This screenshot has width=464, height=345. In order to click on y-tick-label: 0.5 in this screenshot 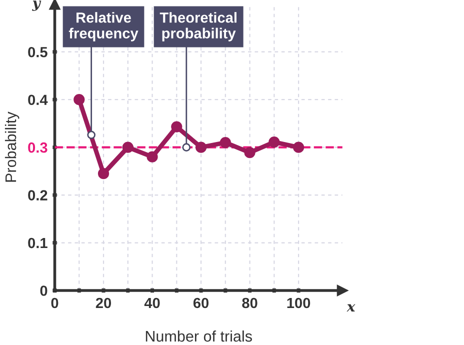, I will do `click(38, 52)`.